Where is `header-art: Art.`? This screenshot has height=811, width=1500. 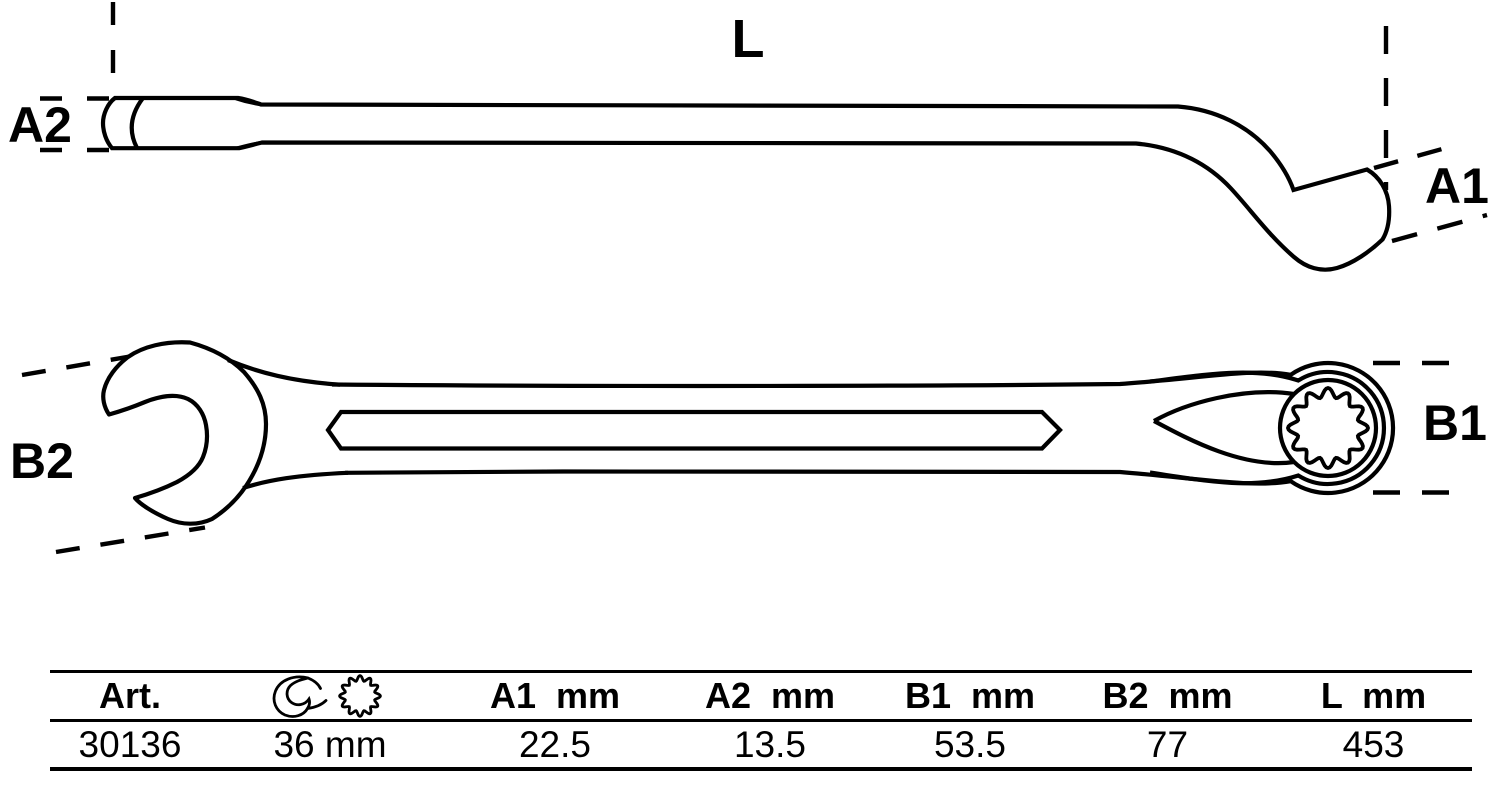 header-art: Art. is located at coordinates (130, 695).